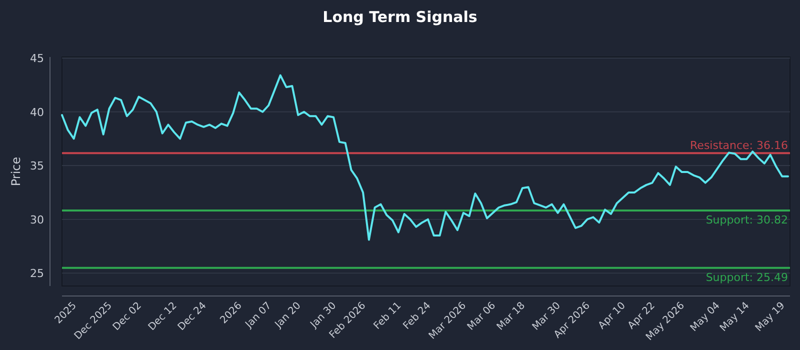  I want to click on x-tick-label: Dec 02, so click(127, 317).